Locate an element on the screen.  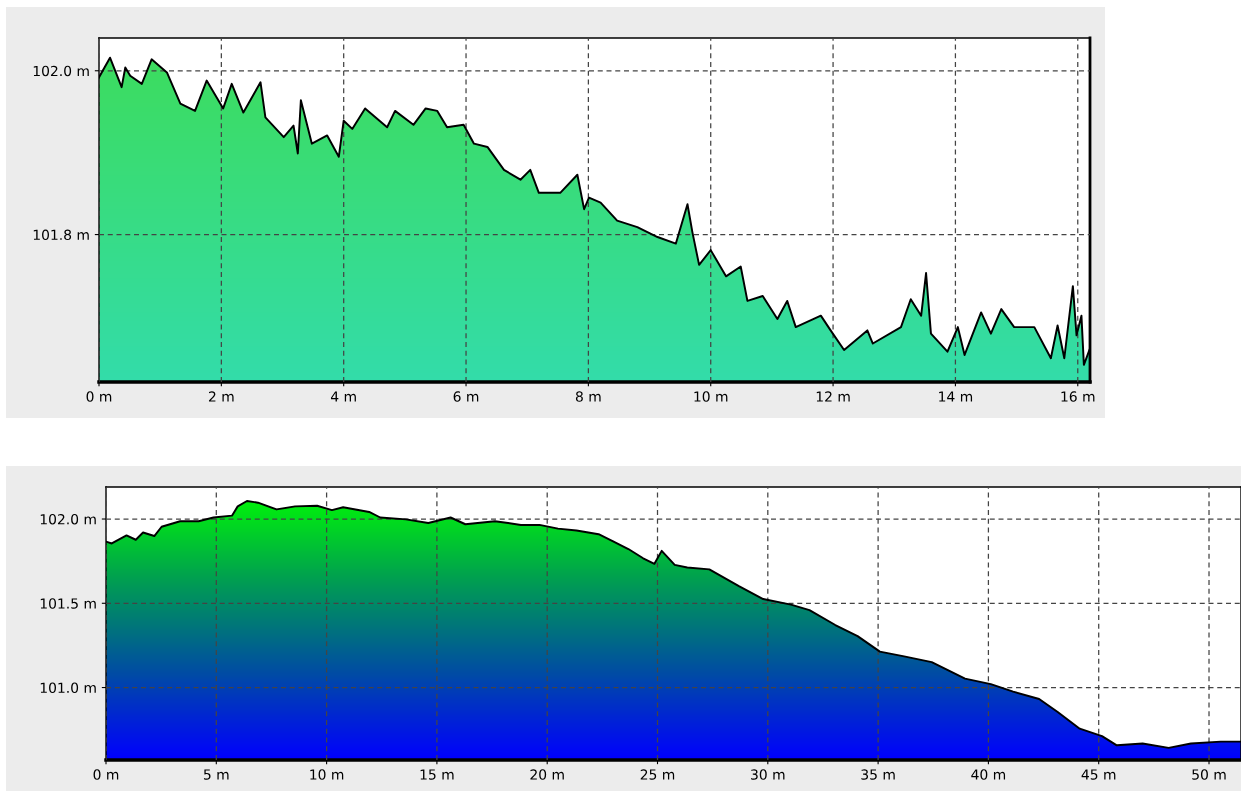
x-tick-label: 45 m is located at coordinates (1098, 774).